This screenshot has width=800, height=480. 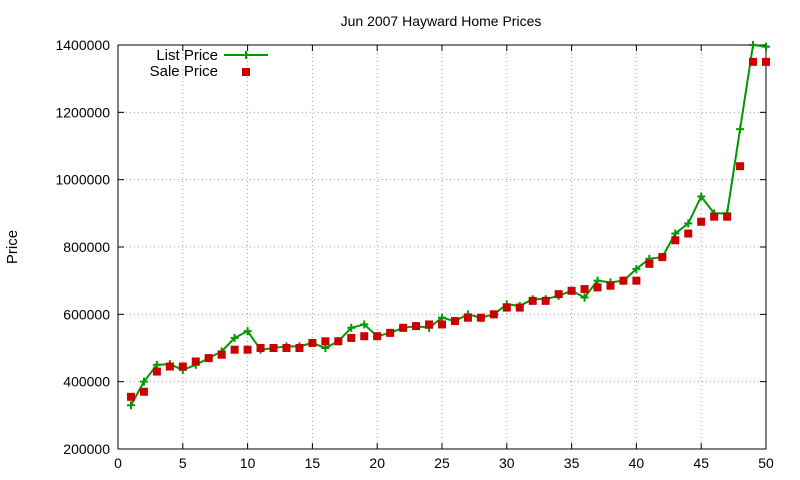 I want to click on tick-label-x: 40, so click(x=637, y=463).